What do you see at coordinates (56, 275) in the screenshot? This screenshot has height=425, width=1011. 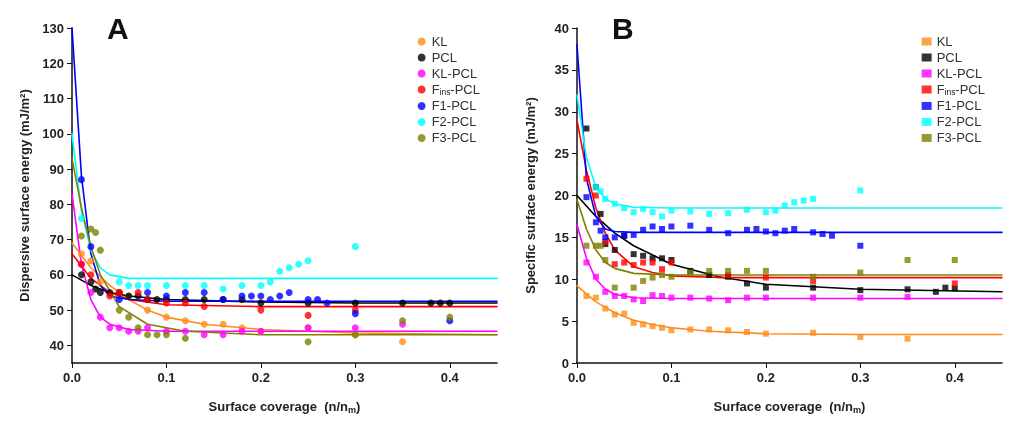 I see `y-tick-label: 60` at bounding box center [56, 275].